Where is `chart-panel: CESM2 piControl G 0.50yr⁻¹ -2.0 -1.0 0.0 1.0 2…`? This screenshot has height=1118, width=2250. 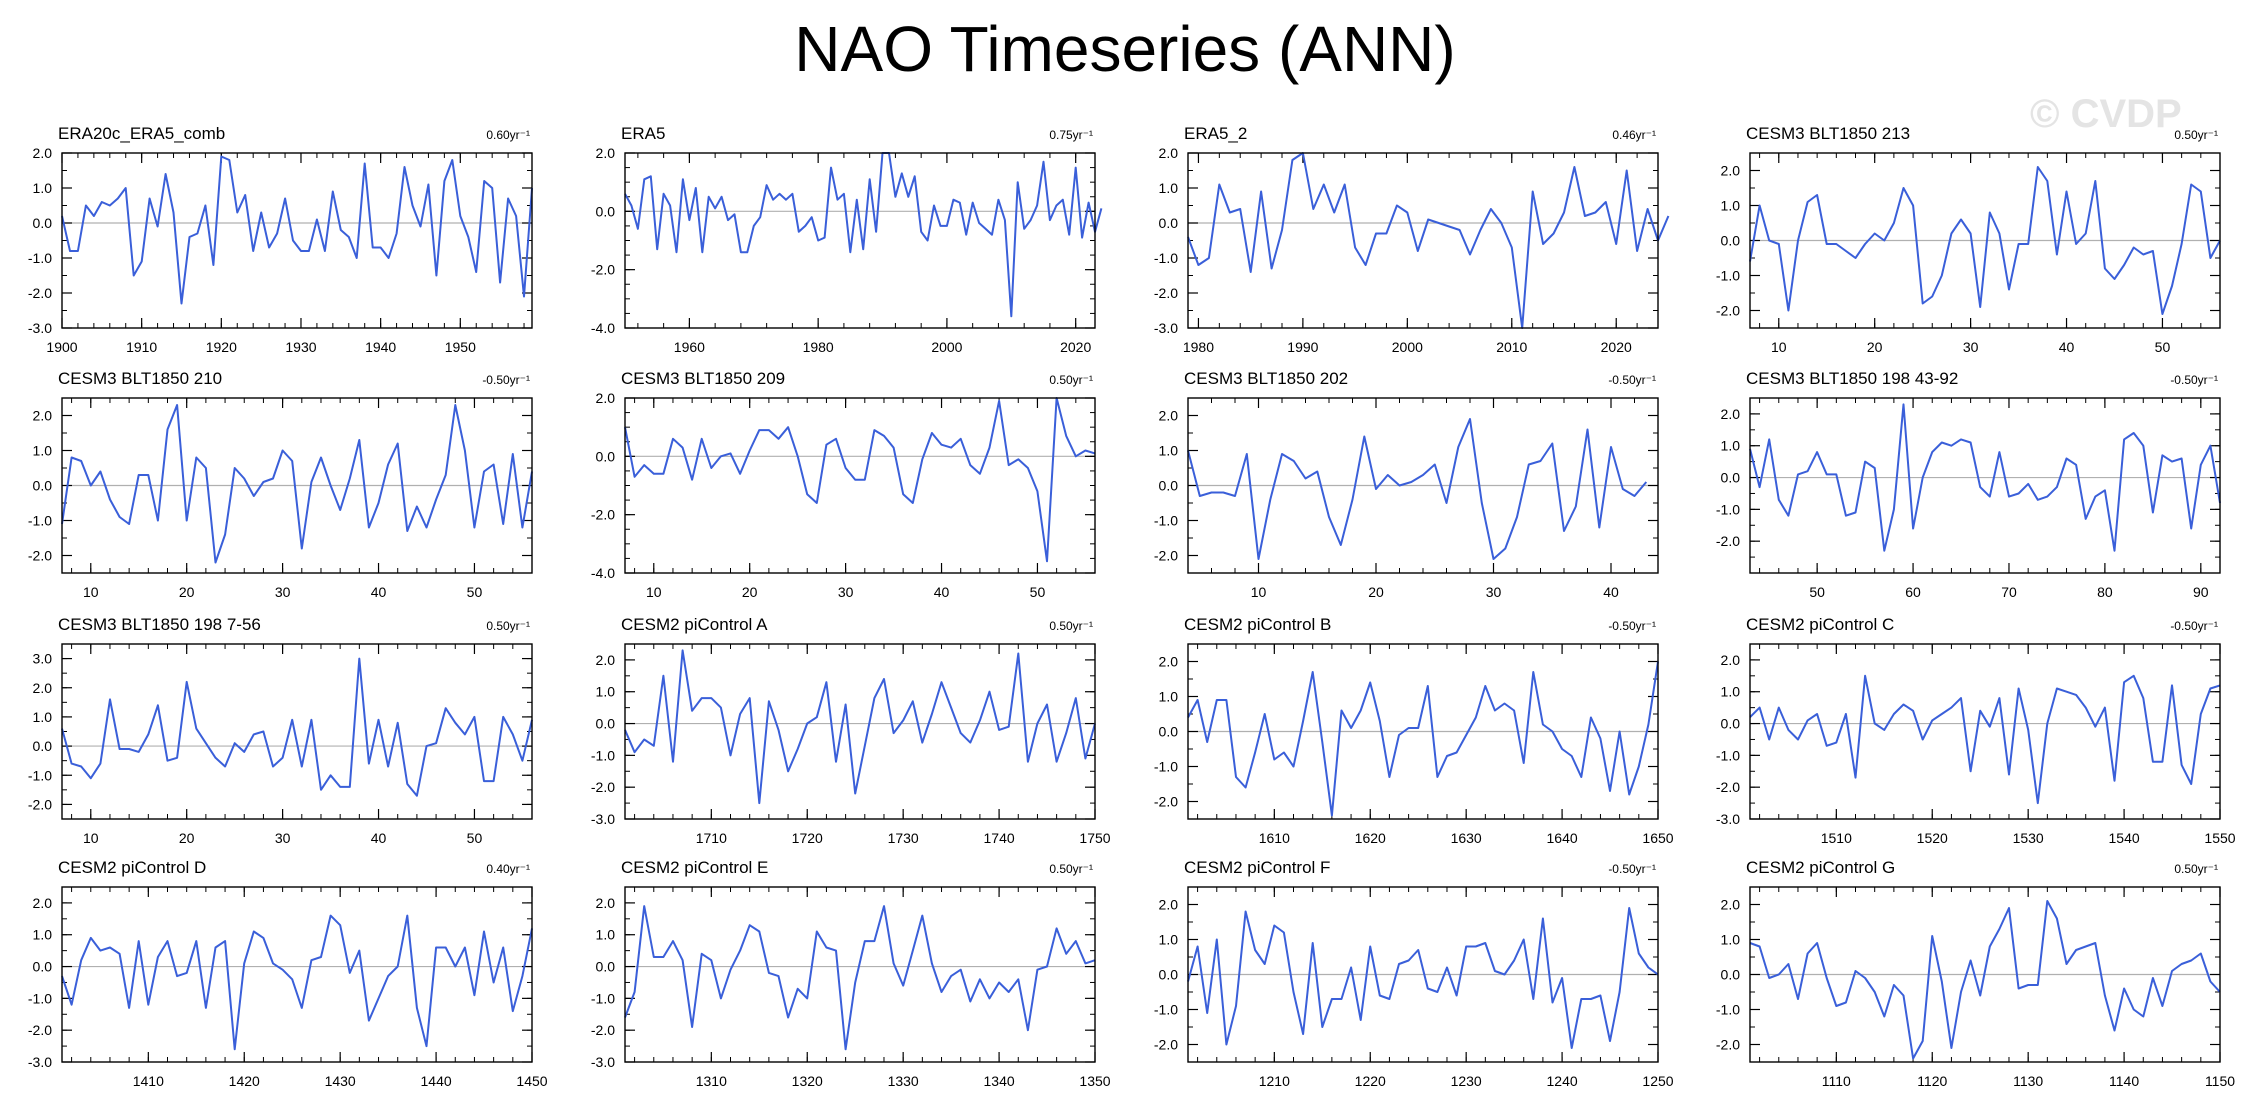
chart-panel: CESM2 piControl G 0.50yr⁻¹ -2.0 -1.0 0.0 1.0 2… is located at coordinates (1975, 973).